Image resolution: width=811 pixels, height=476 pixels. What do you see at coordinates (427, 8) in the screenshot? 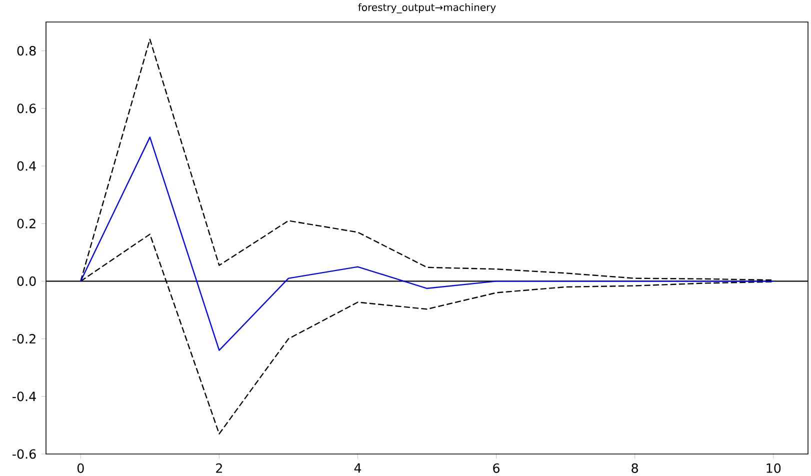
I see `chart-title: forestry_output→machinery` at bounding box center [427, 8].